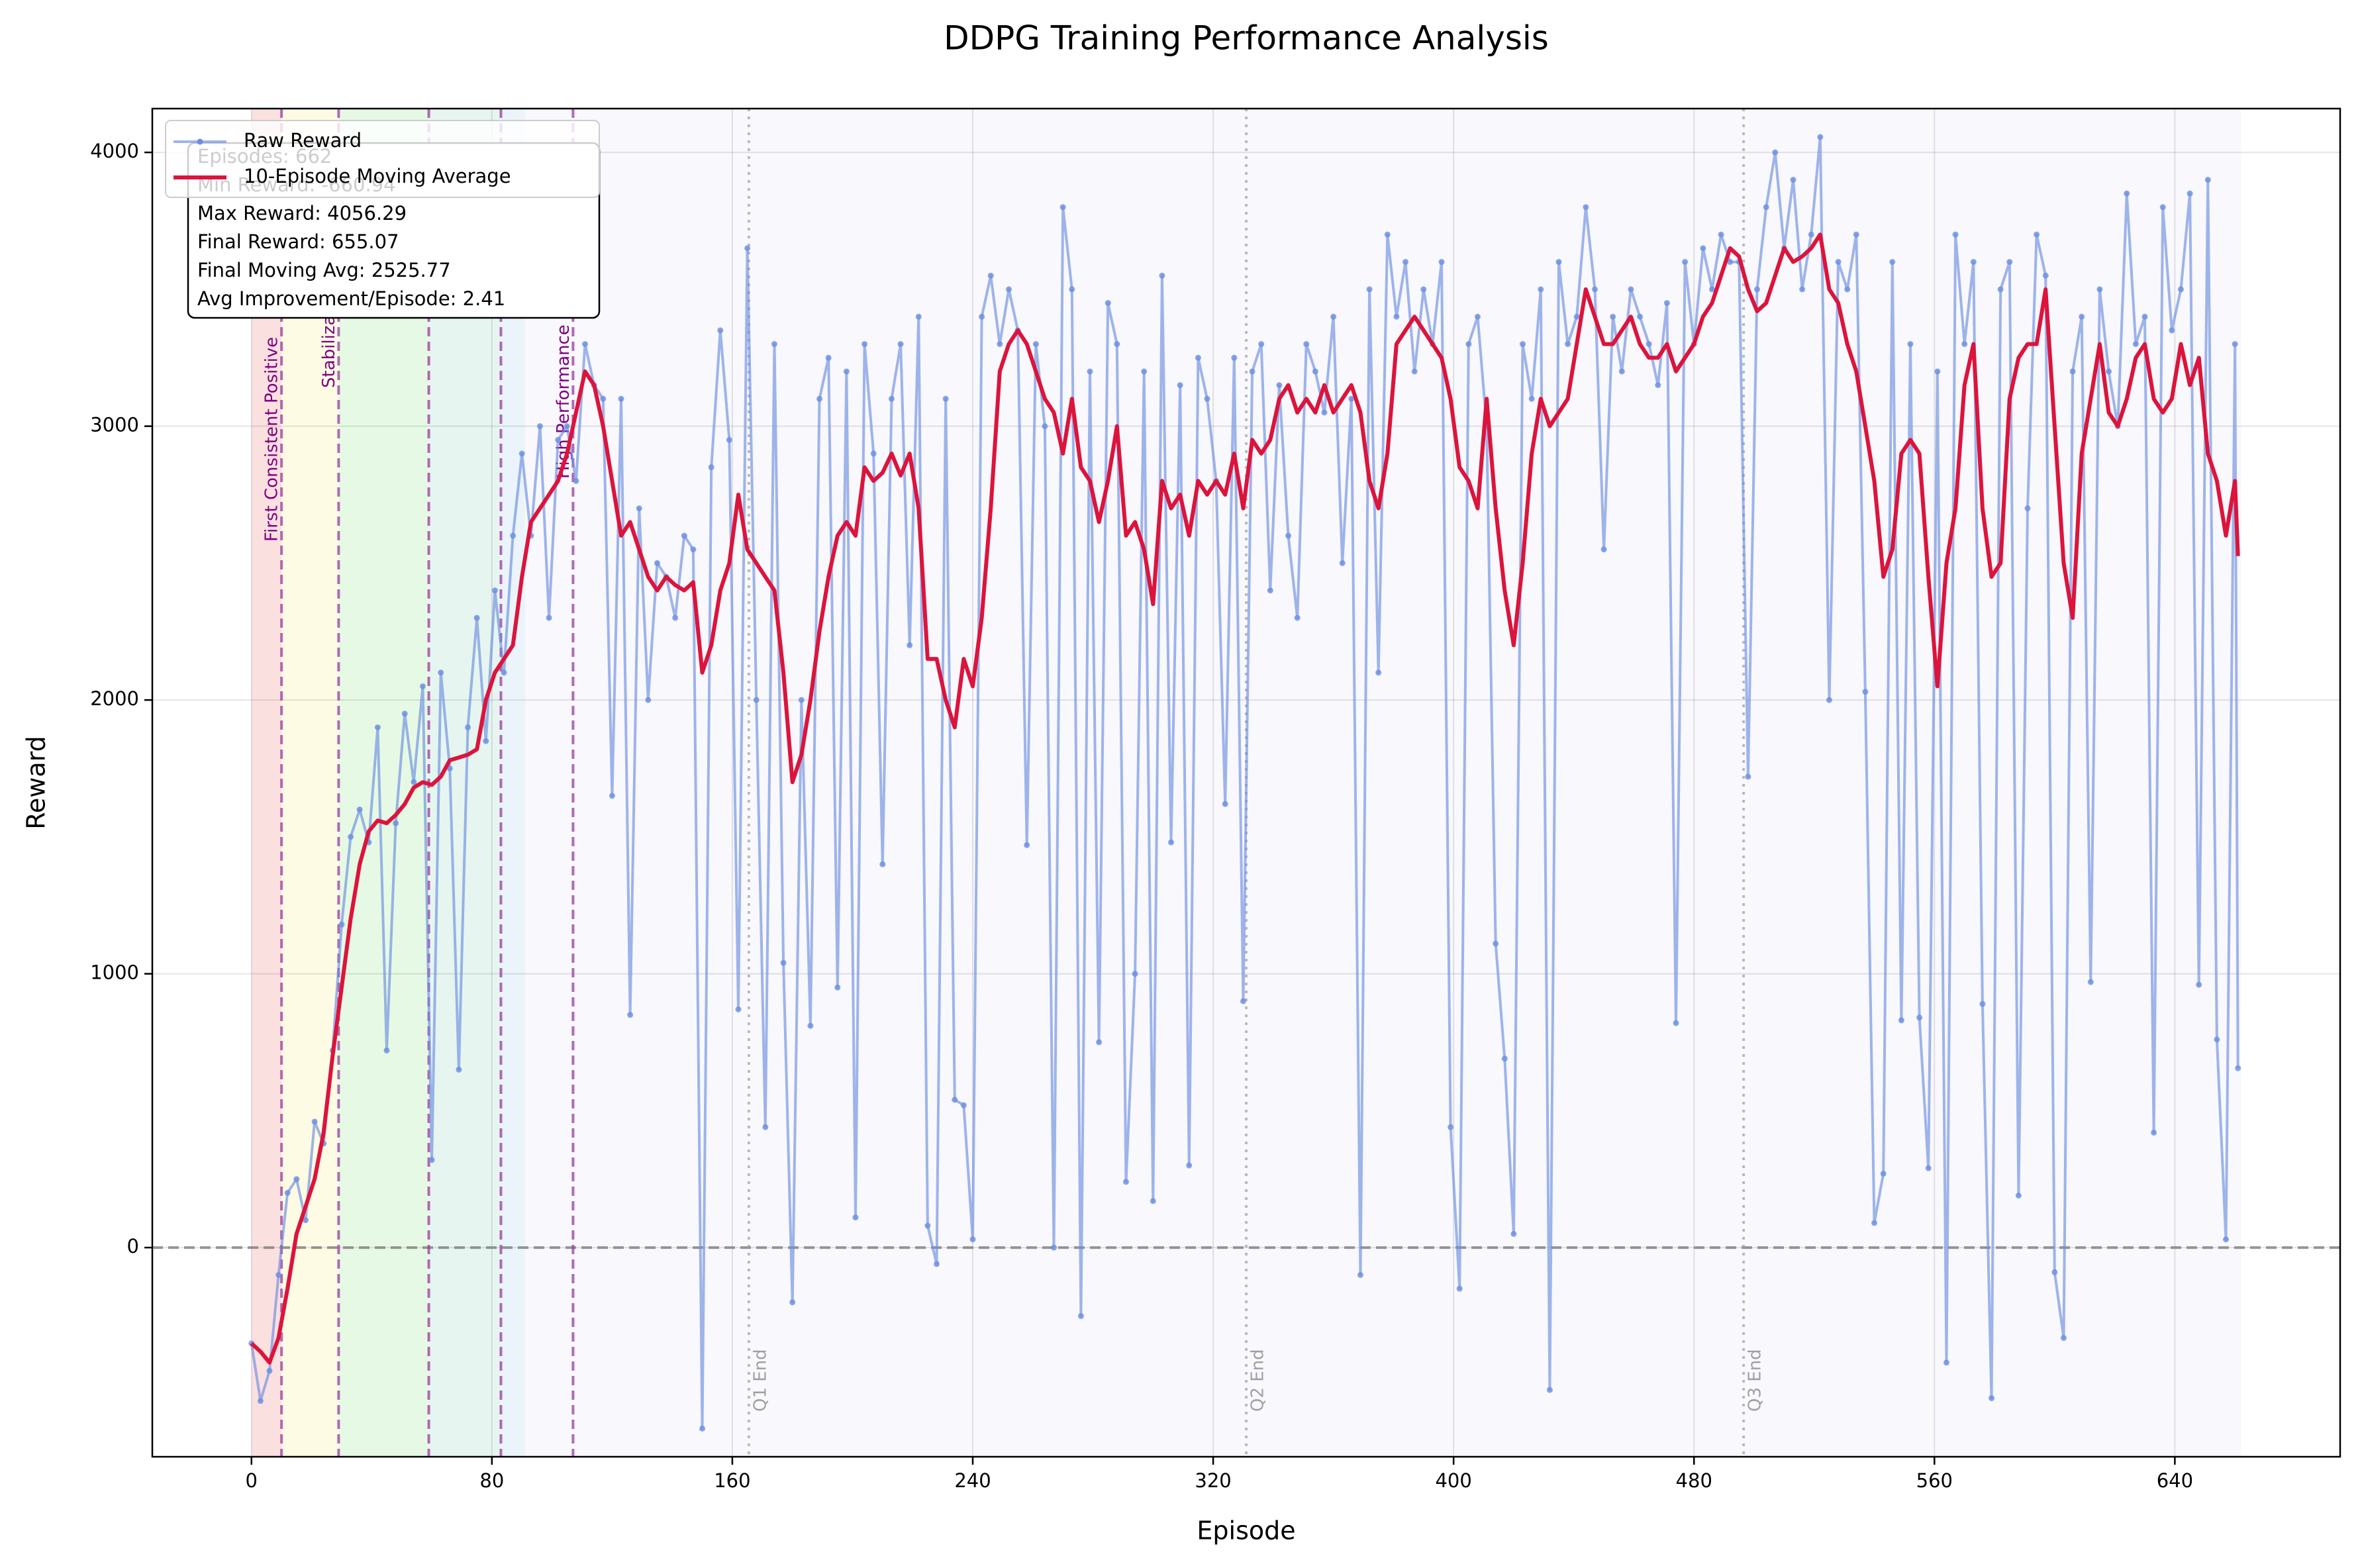  What do you see at coordinates (36, 783) in the screenshot?
I see `y-axis-label: Reward` at bounding box center [36, 783].